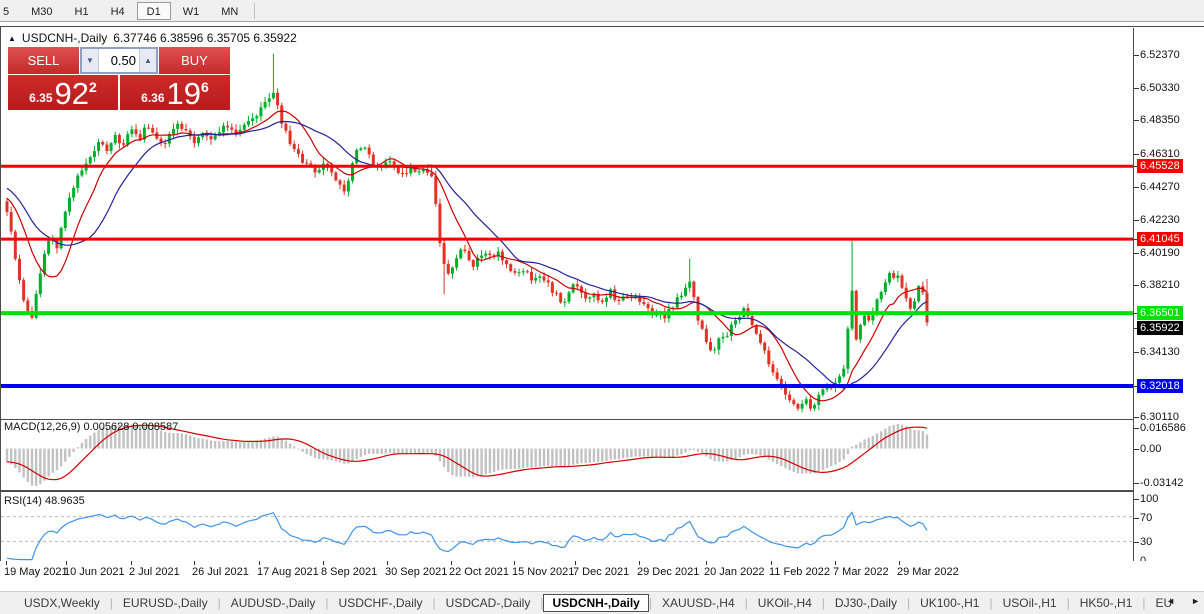 This screenshot has width=1204, height=614. What do you see at coordinates (1029, 603) in the screenshot?
I see `tab-usoil-h1: USOil-,H1` at bounding box center [1029, 603].